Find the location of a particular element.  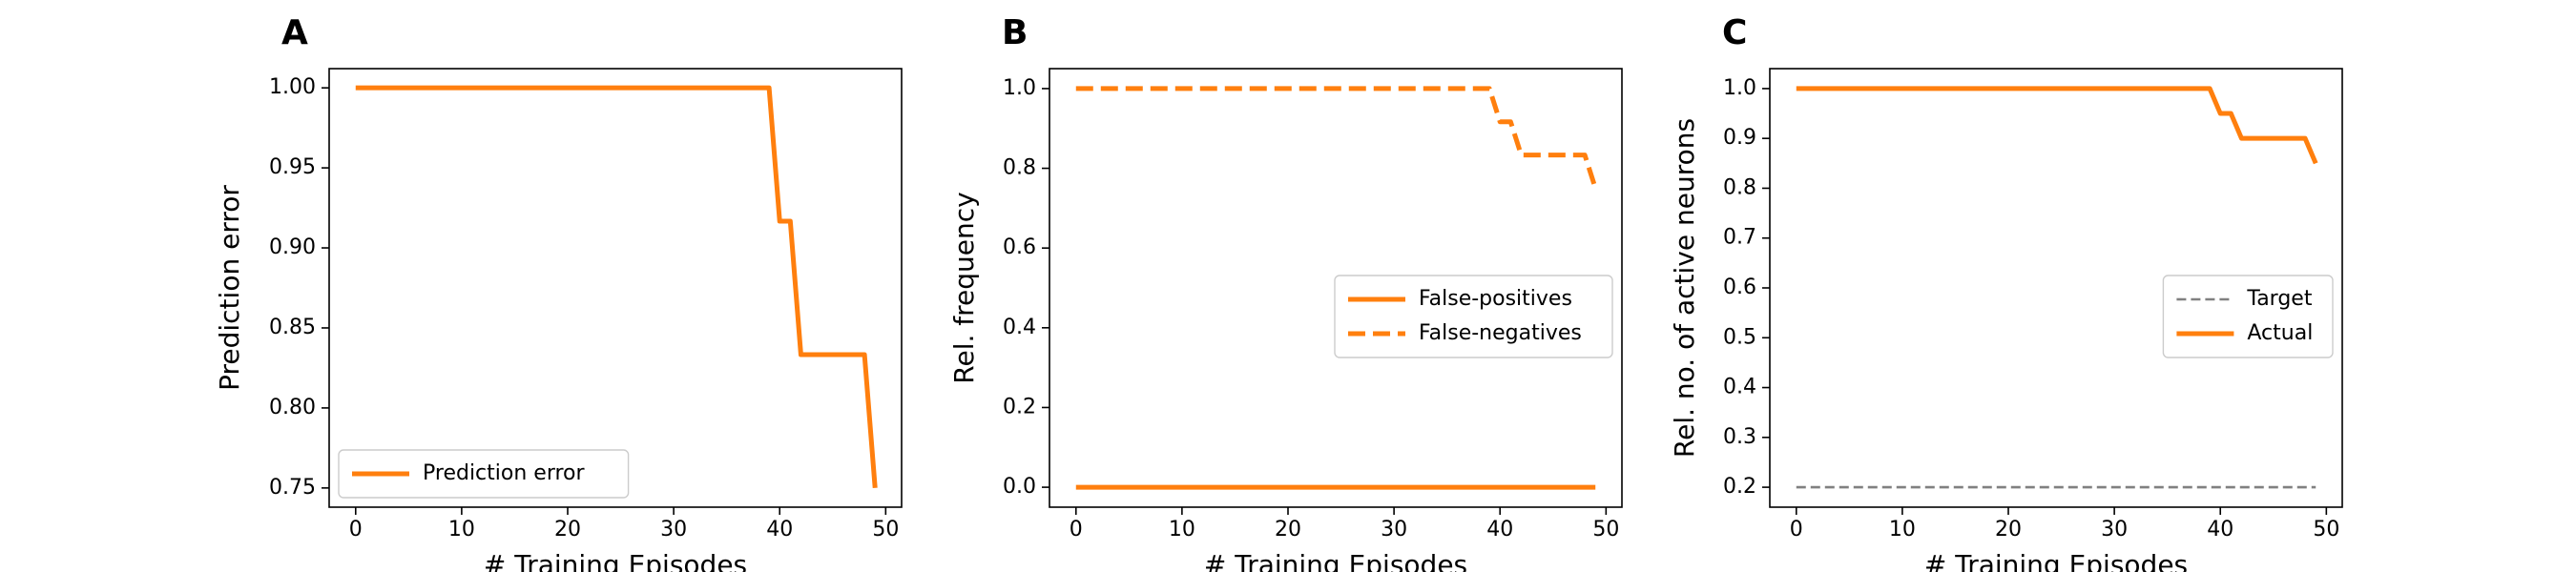

legend-label: Target is located at coordinates (2279, 299).